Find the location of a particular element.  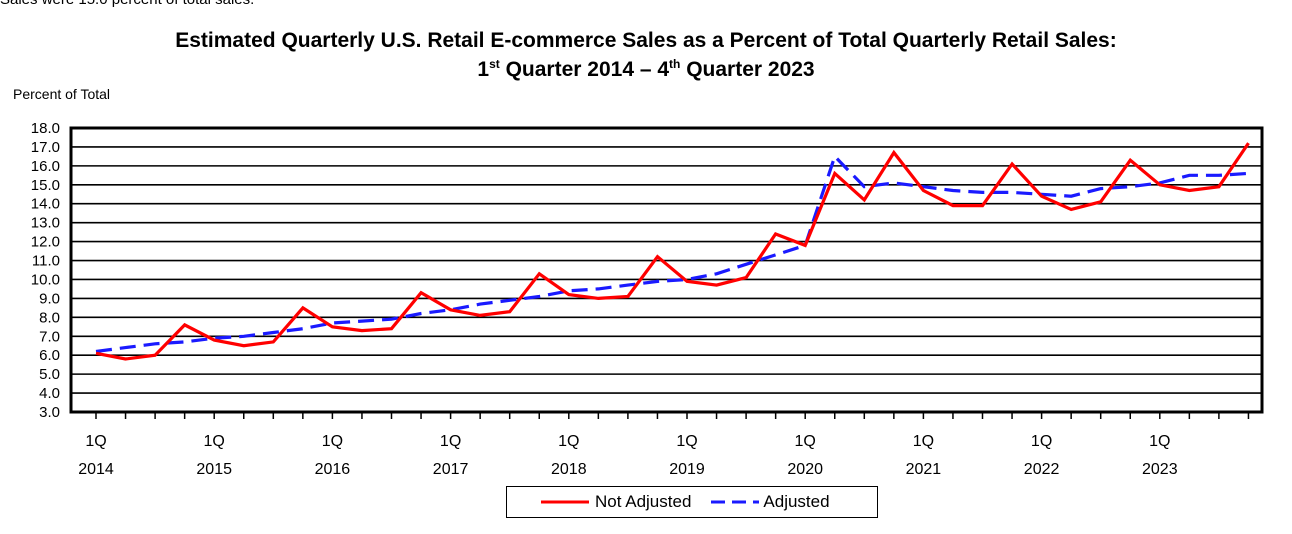

x-tick-label-year: 2016 is located at coordinates (333, 469).